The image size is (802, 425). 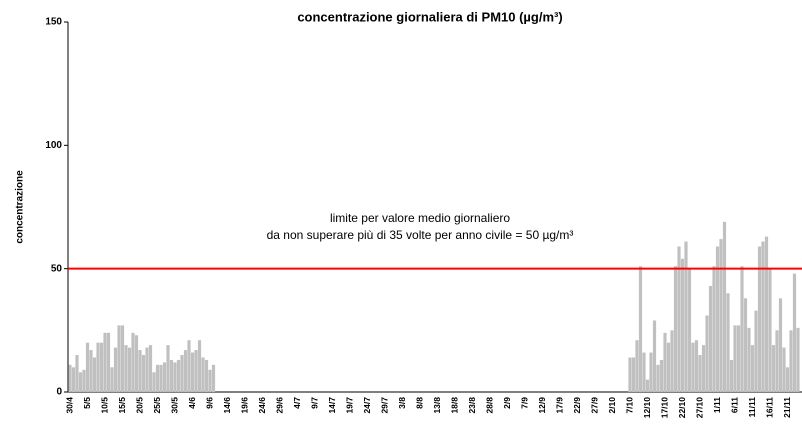 I want to click on x-tick-label: 19/6, so click(x=244, y=405).